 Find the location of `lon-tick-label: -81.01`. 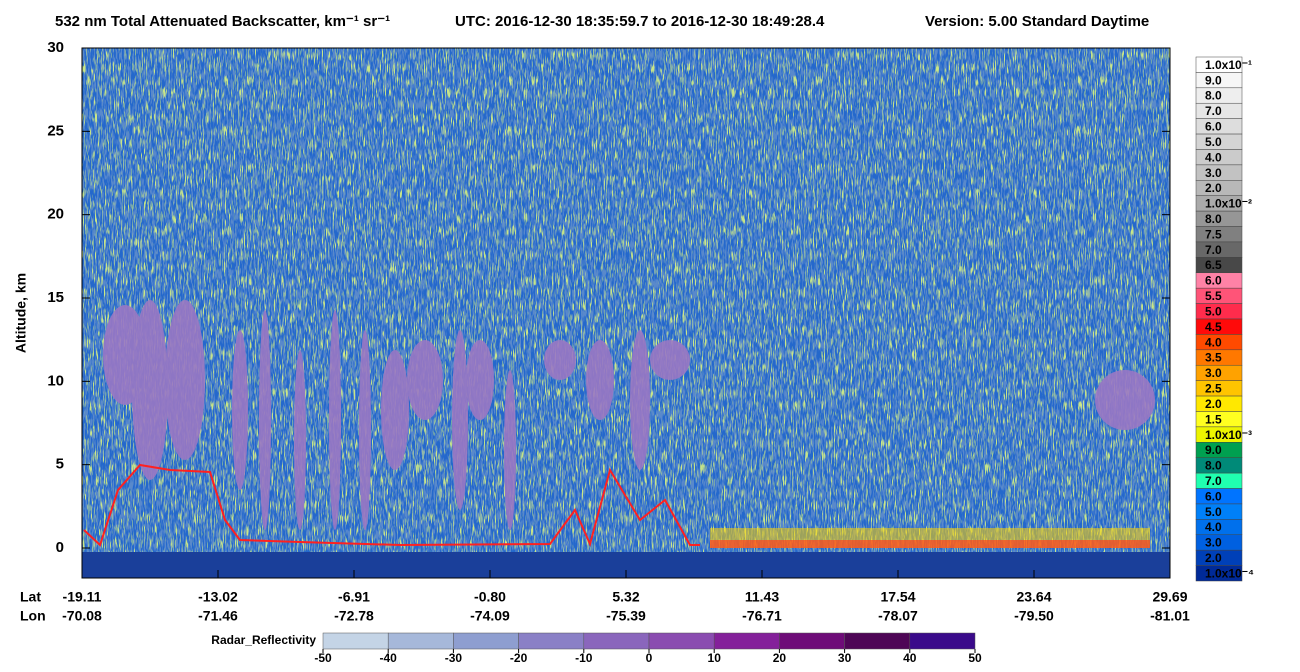

lon-tick-label: -81.01 is located at coordinates (1170, 616).